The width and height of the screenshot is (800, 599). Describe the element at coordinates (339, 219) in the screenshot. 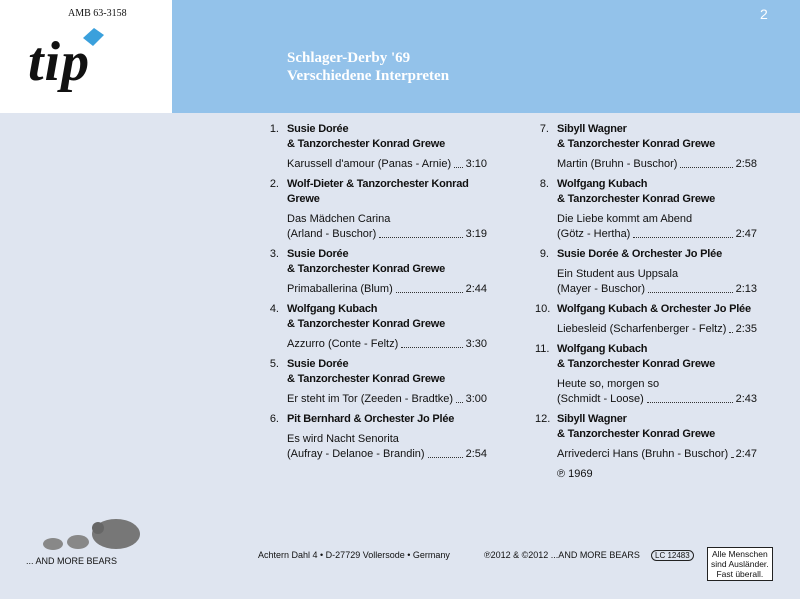

I see `song-text: Das Mädchen Carina` at that location.